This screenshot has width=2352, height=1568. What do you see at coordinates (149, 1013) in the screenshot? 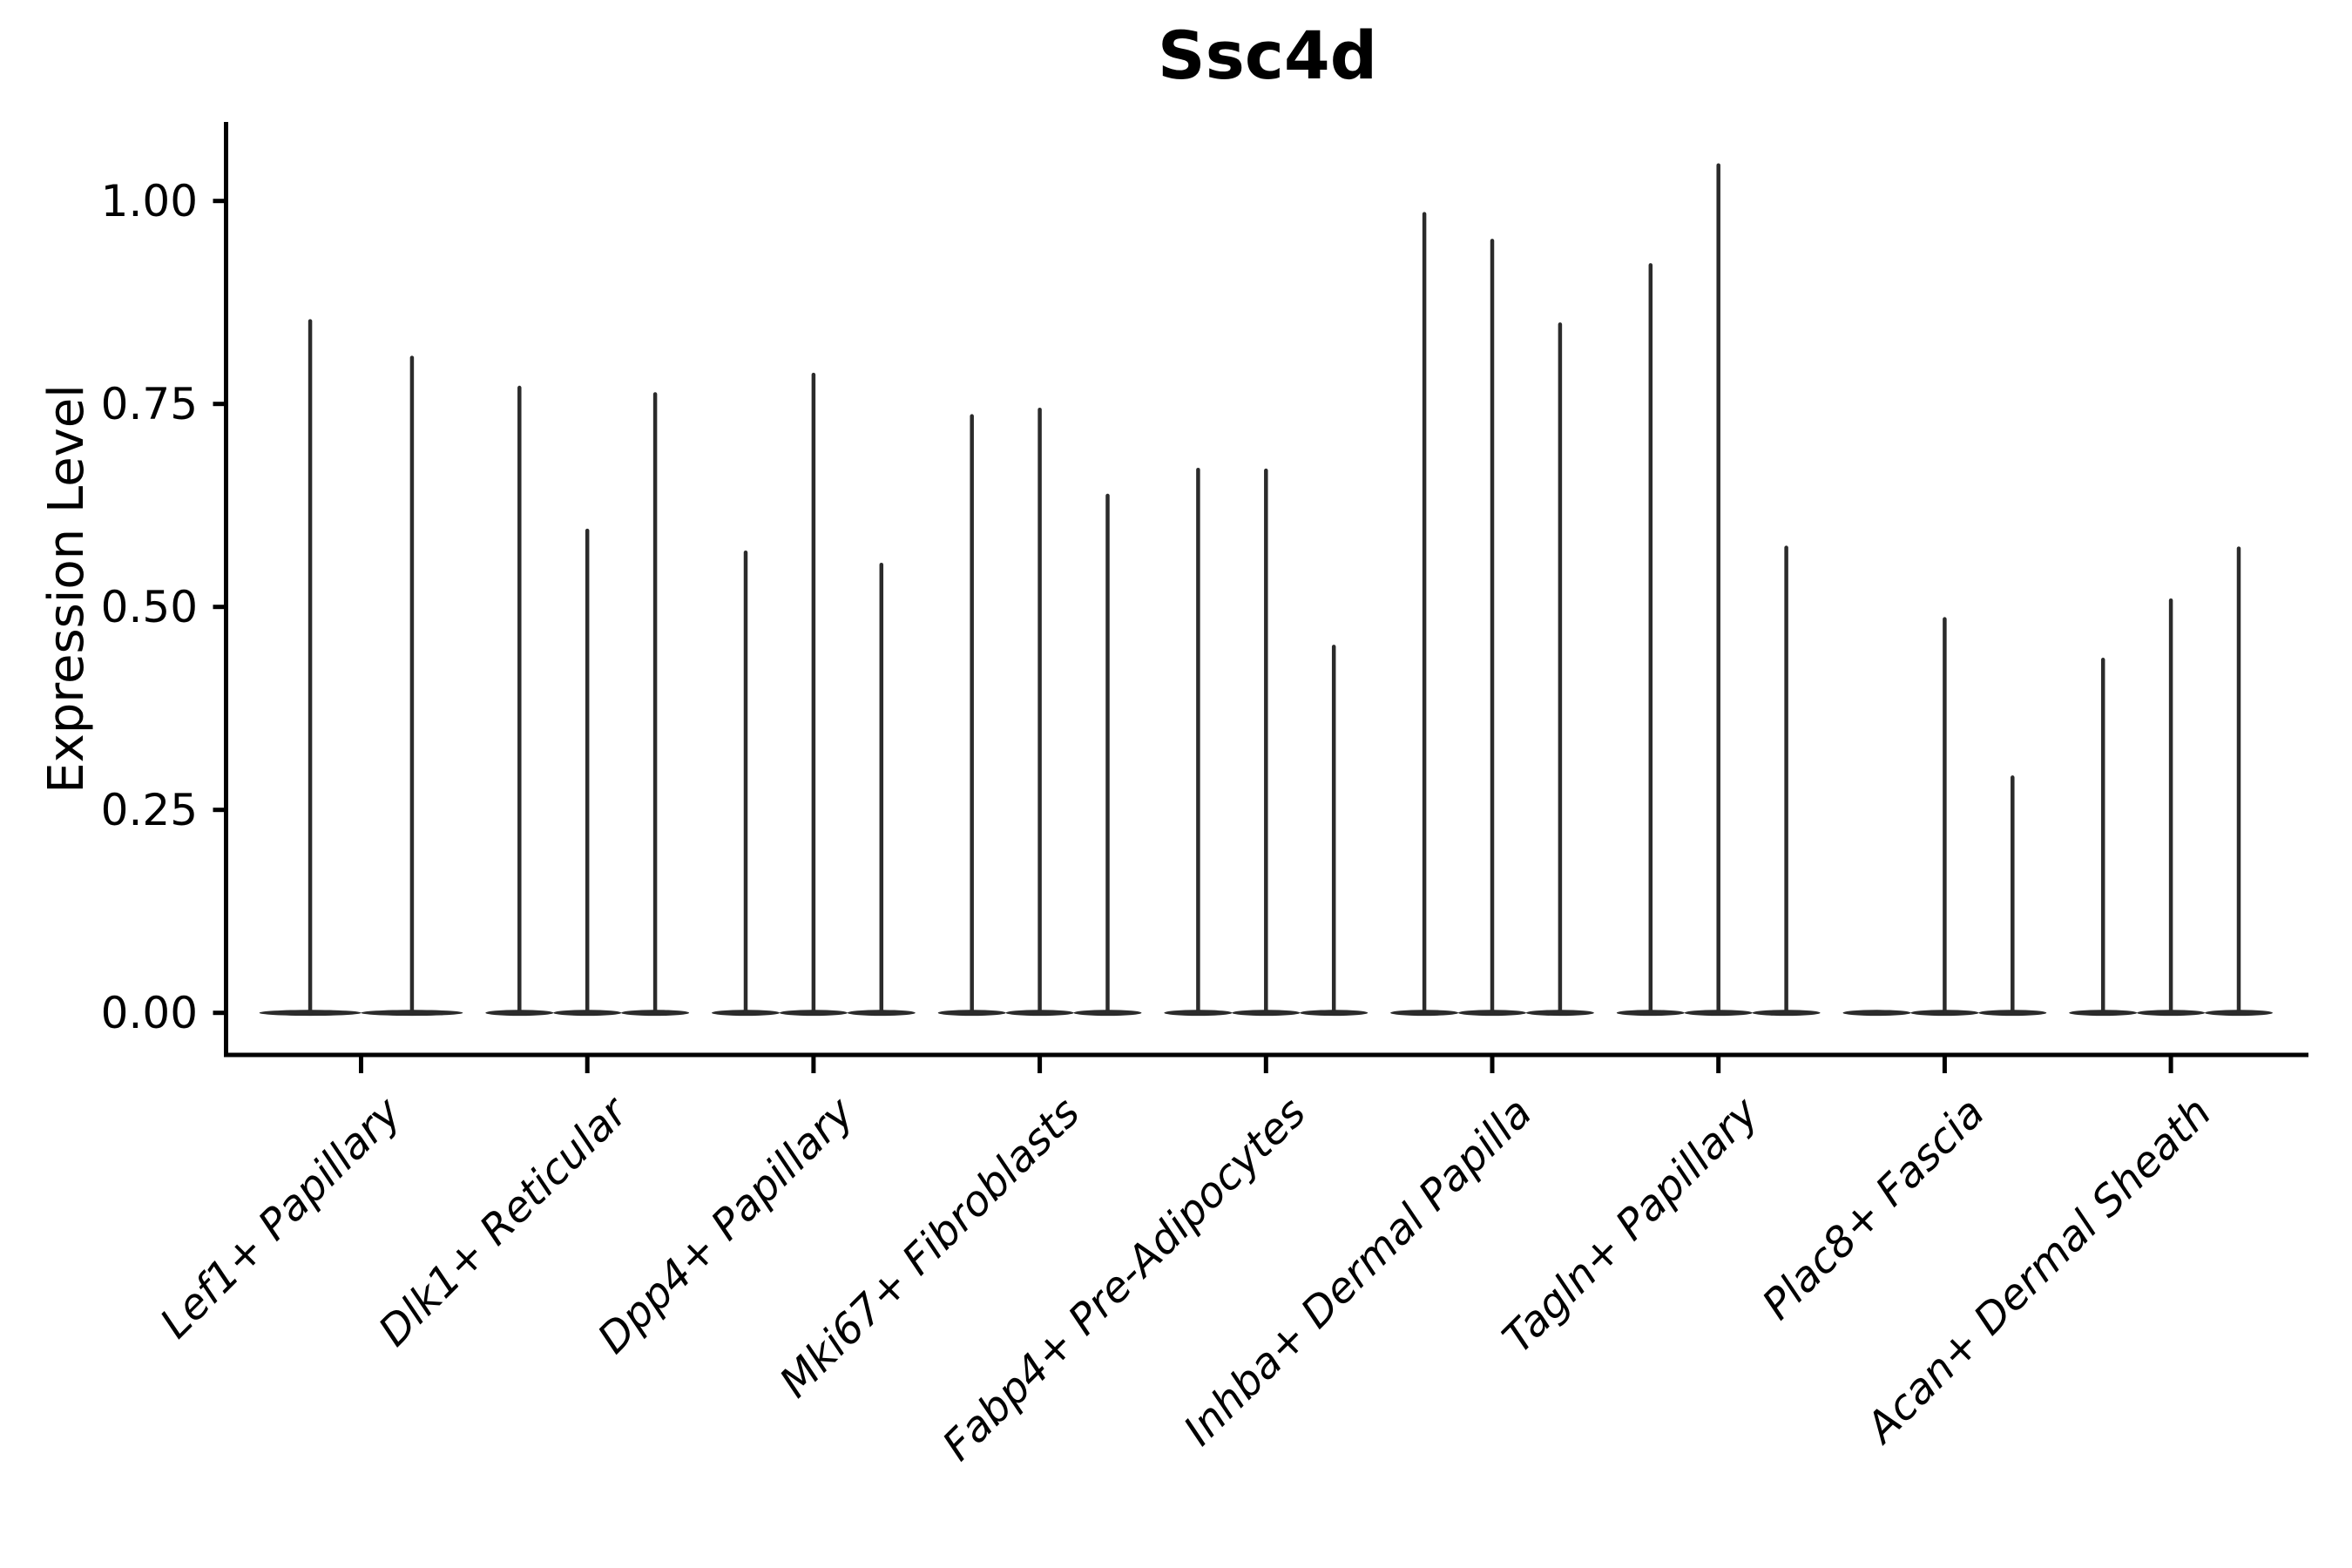
I see `y-tick-label: 0.00` at bounding box center [149, 1013].